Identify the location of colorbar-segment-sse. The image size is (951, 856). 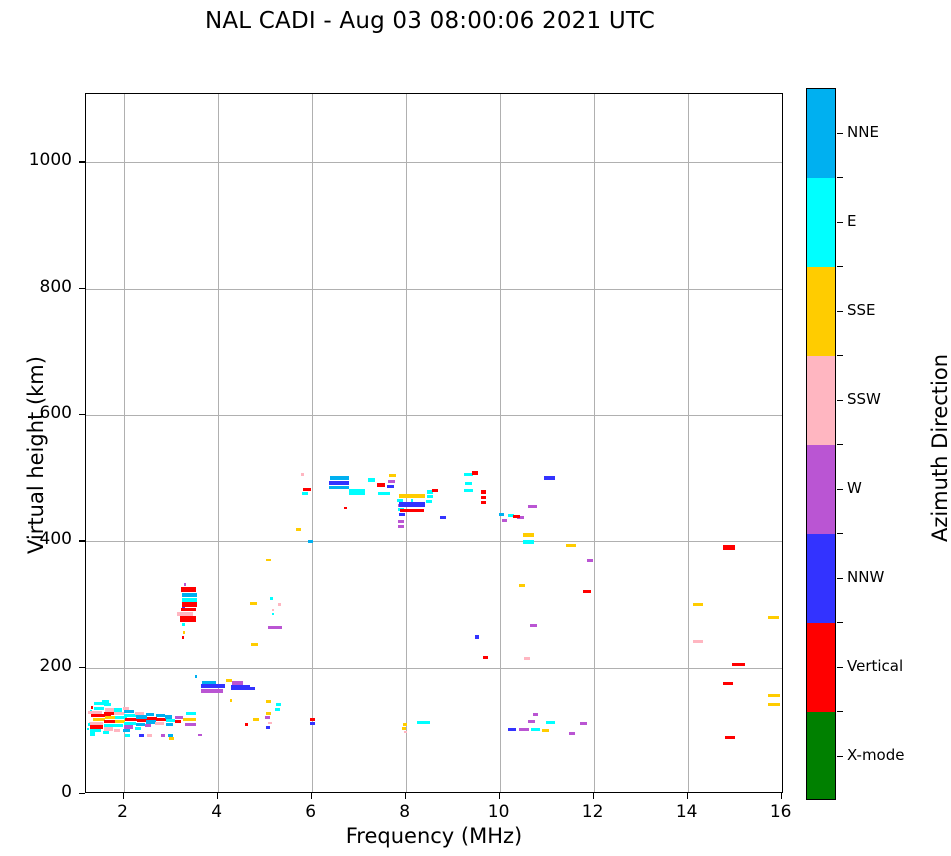
(821, 311).